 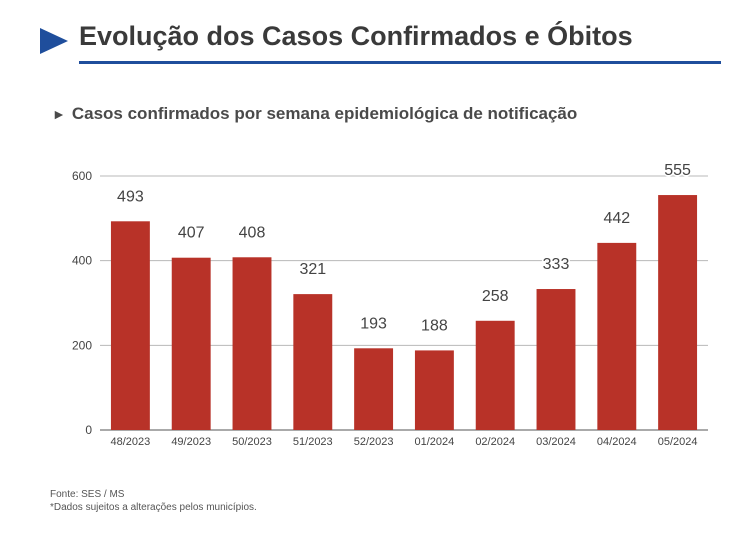 I want to click on data-label: 258, so click(x=495, y=296).